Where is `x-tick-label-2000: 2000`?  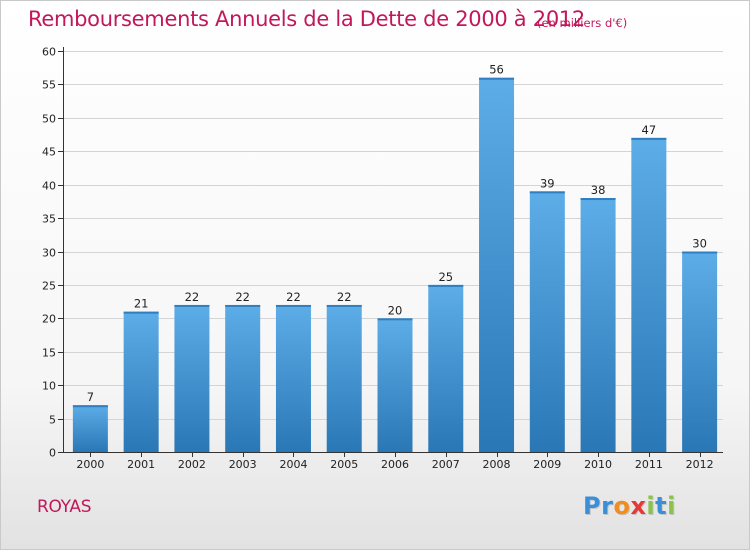
x-tick-label-2000: 2000 is located at coordinates (90, 464).